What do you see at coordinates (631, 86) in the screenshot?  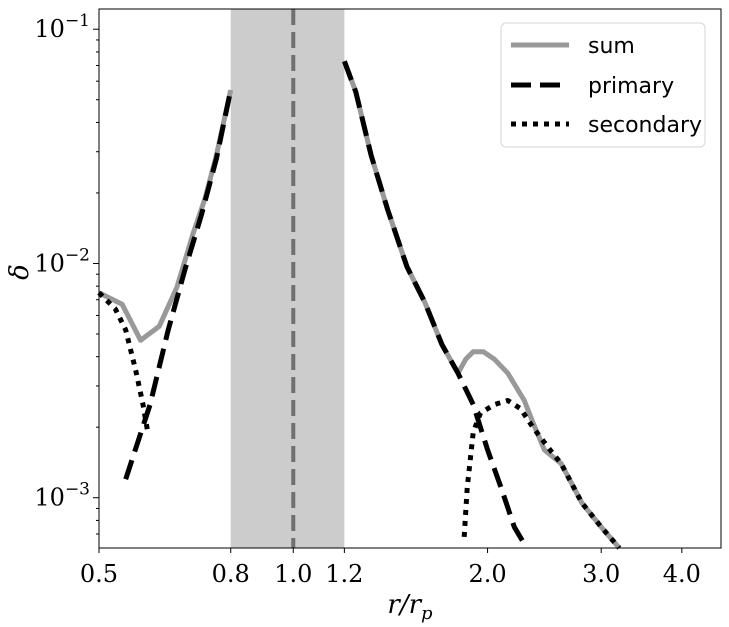 I see `legend-label-primary: primary` at bounding box center [631, 86].